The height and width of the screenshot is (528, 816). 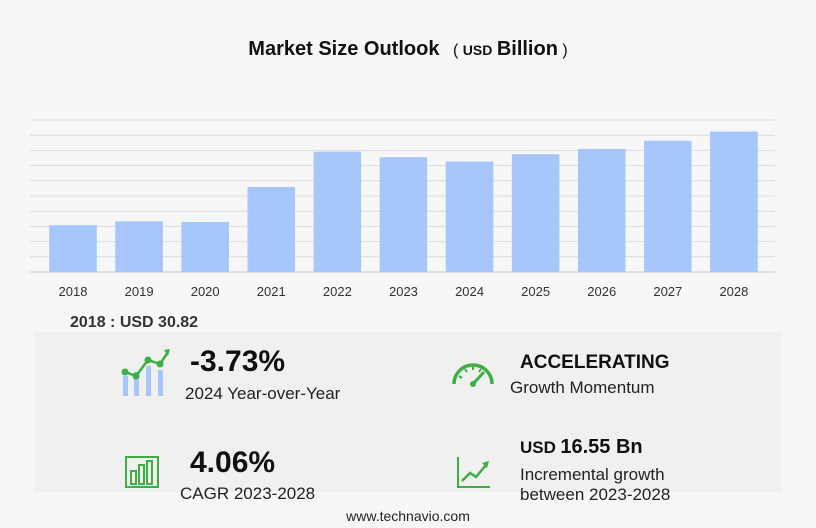 I want to click on x-tick-label: 2019, so click(x=139, y=291).